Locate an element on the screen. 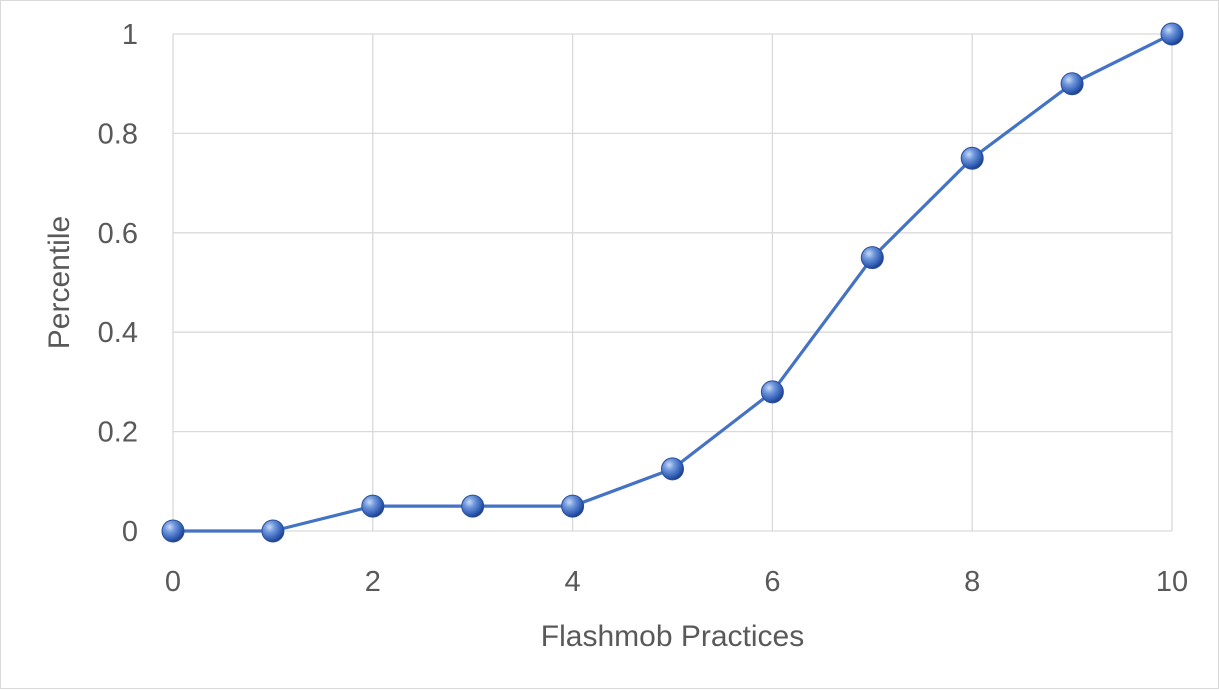 Image resolution: width=1219 pixels, height=690 pixels. x-axis-title: Flashmob Practices is located at coordinates (672, 636).